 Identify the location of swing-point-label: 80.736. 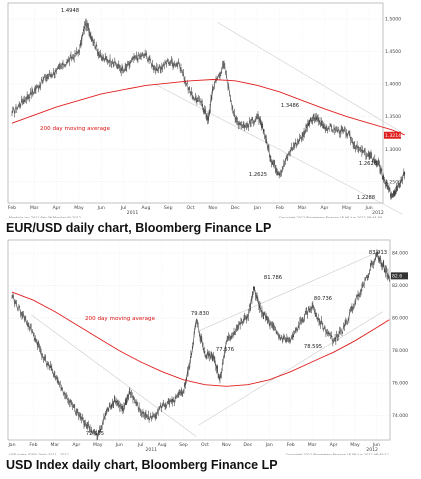
(323, 299).